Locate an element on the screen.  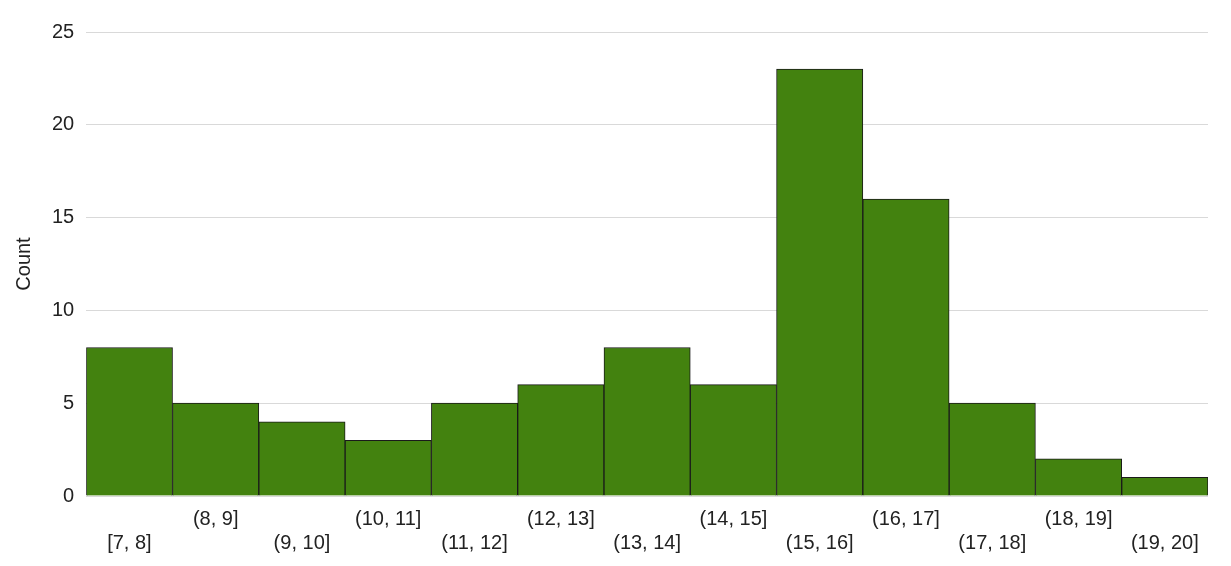
x-tick-label: (9, 10] is located at coordinates (302, 541).